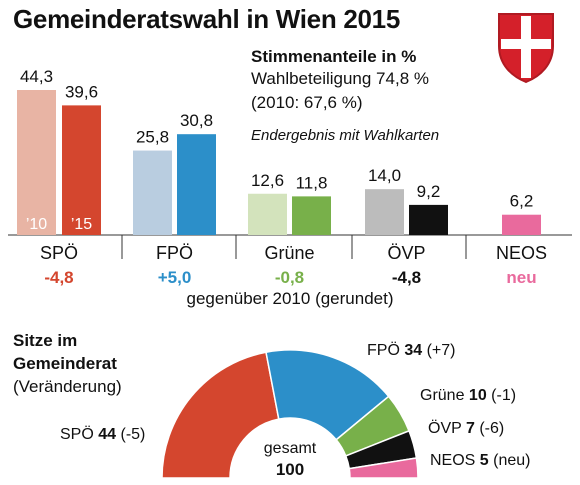  What do you see at coordinates (384, 212) in the screenshot?
I see `bar-2010-ÖVP` at bounding box center [384, 212].